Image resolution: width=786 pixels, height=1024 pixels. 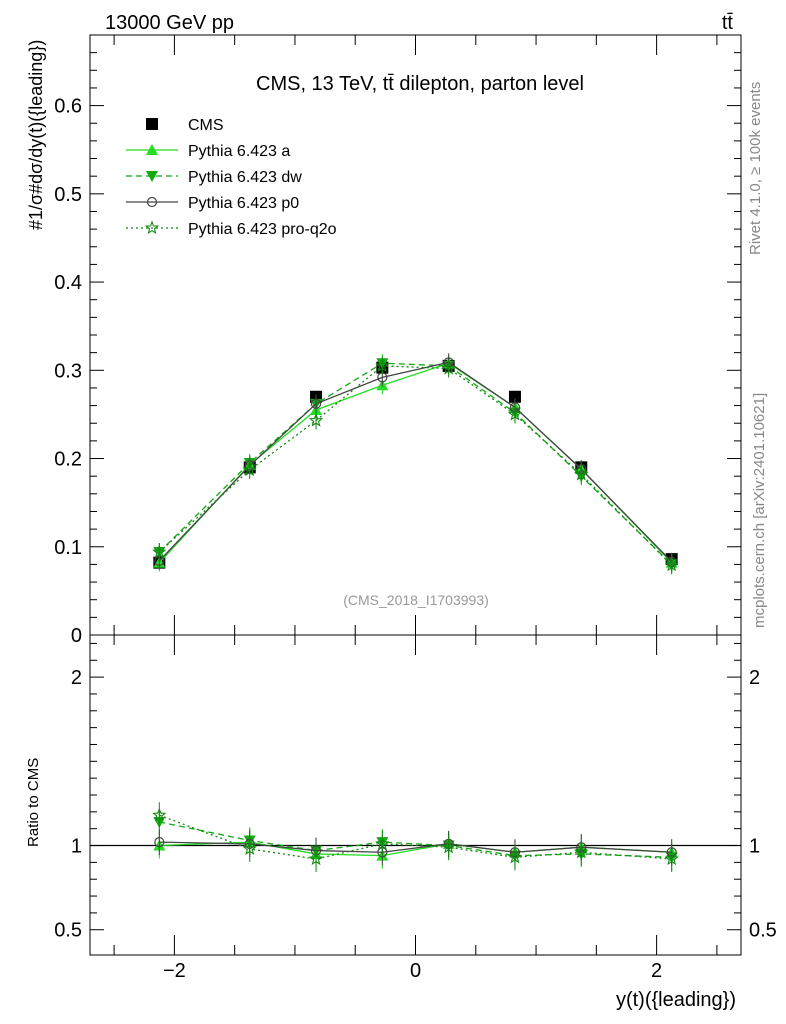 What do you see at coordinates (754, 678) in the screenshot?
I see `ratio-y-tick-label-right: 2` at bounding box center [754, 678].